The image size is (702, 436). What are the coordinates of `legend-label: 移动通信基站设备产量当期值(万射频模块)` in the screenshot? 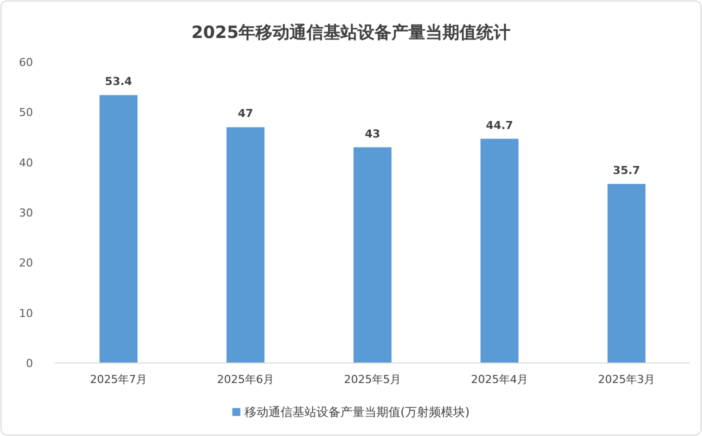 It's located at (357, 412).